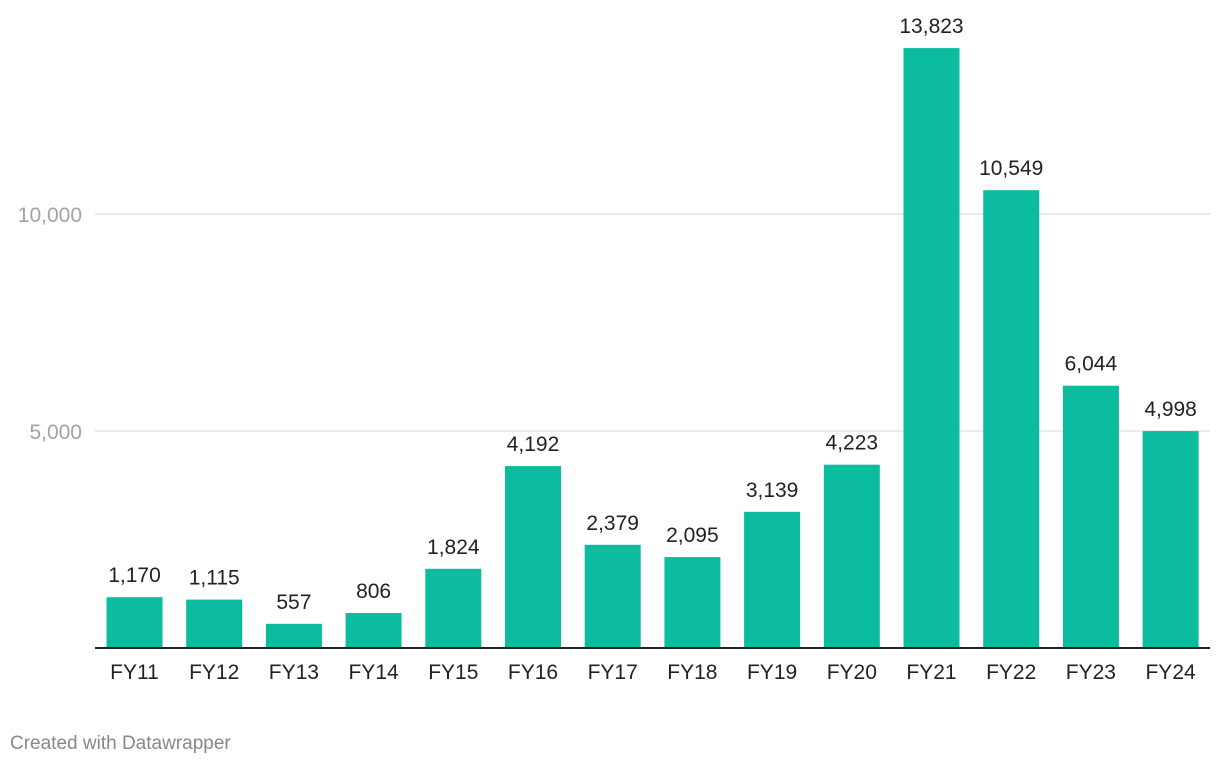 The width and height of the screenshot is (1220, 768). What do you see at coordinates (852, 672) in the screenshot?
I see `category-label-fy20: FY20` at bounding box center [852, 672].